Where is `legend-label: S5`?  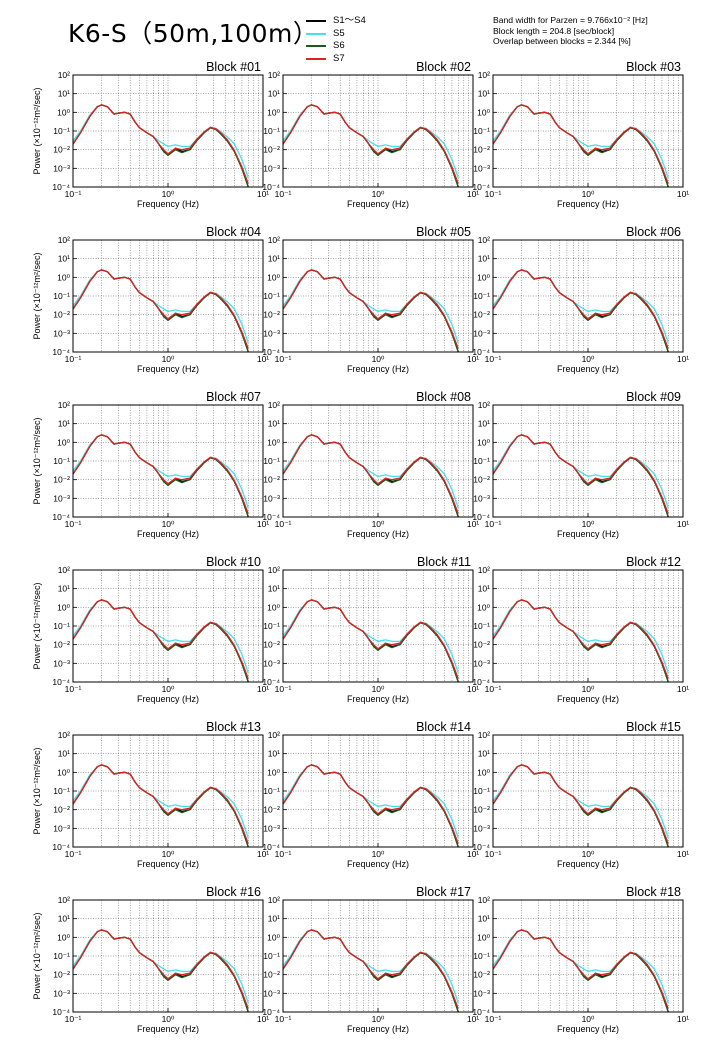
legend-label: S5 is located at coordinates (339, 33).